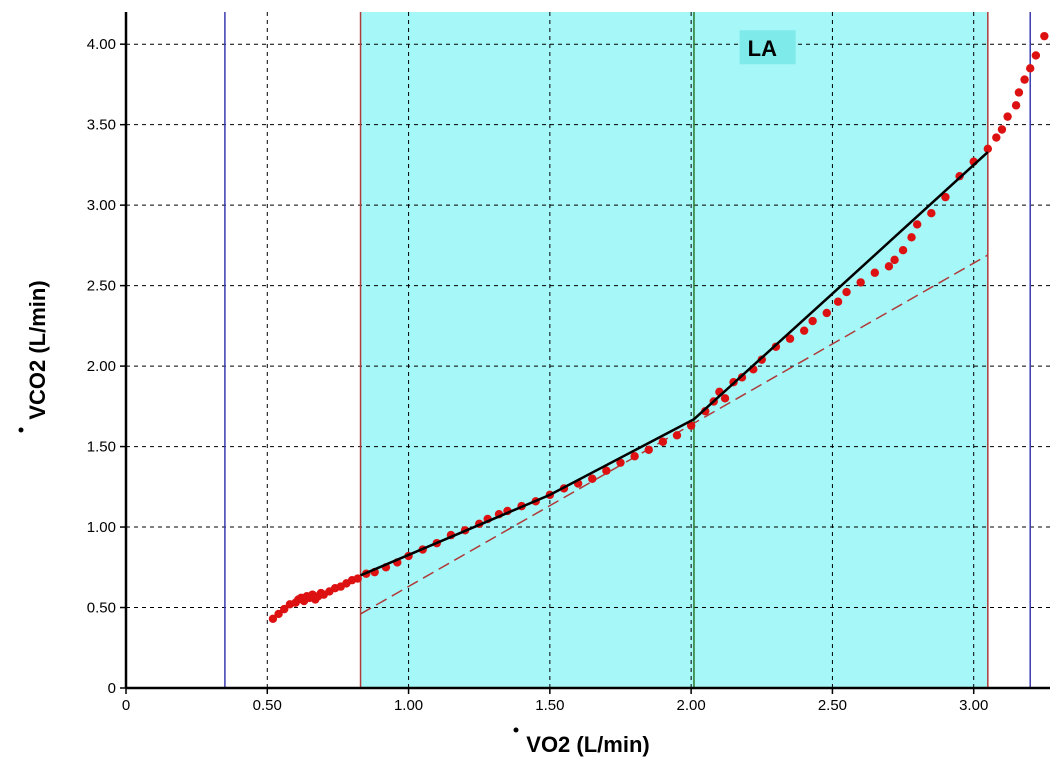  Describe the element at coordinates (112, 688) in the screenshot. I see `y-tick-label-0: 0` at that location.